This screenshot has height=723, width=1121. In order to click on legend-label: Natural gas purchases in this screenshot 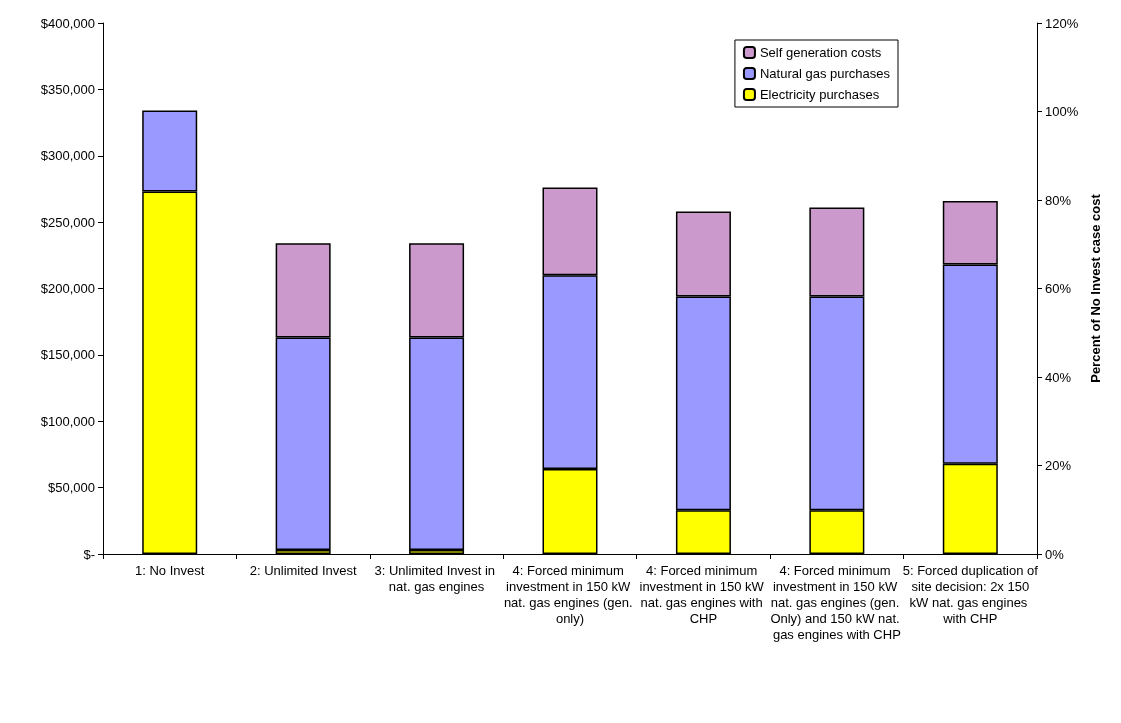, I will do `click(825, 73)`.